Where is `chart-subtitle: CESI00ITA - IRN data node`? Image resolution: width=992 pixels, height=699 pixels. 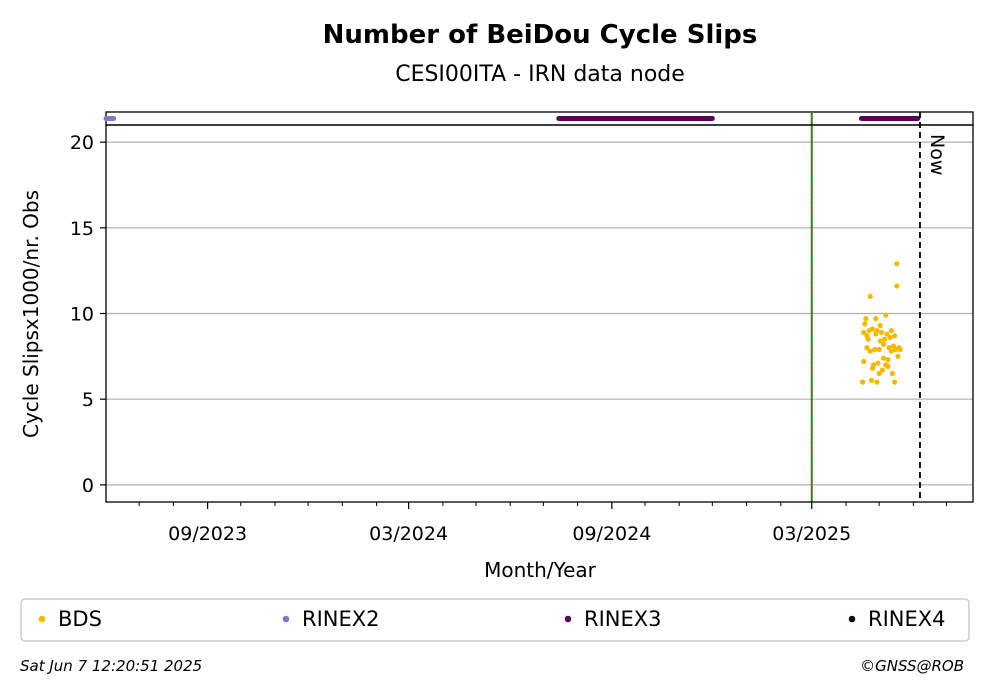
chart-subtitle: CESI00ITA - IRN data node is located at coordinates (540, 74).